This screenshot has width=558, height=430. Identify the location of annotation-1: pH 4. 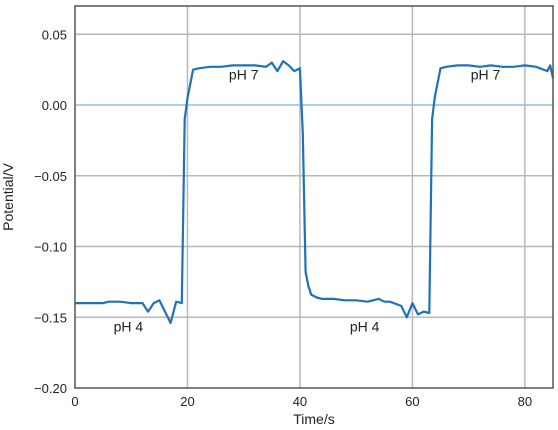
(129, 326).